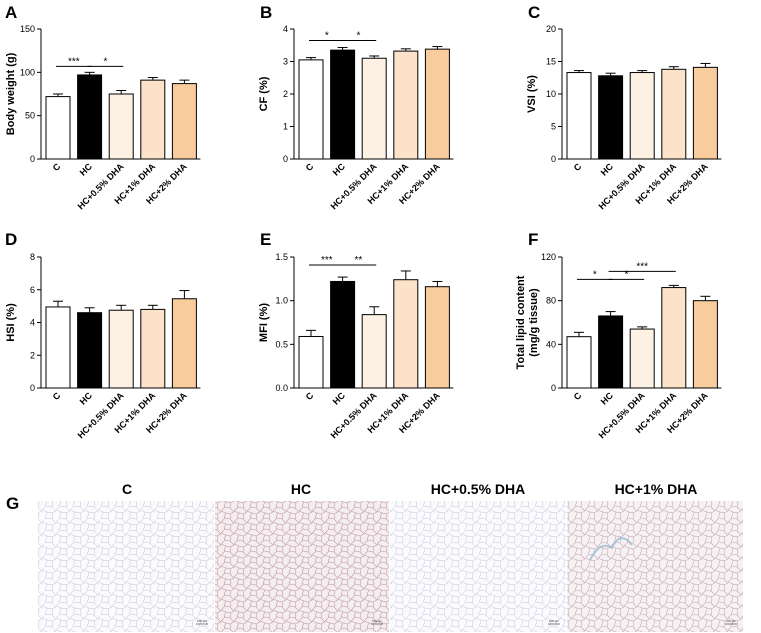  What do you see at coordinates (521, 322) in the screenshot?
I see `y-axis-label: Total lipid content` at bounding box center [521, 322].